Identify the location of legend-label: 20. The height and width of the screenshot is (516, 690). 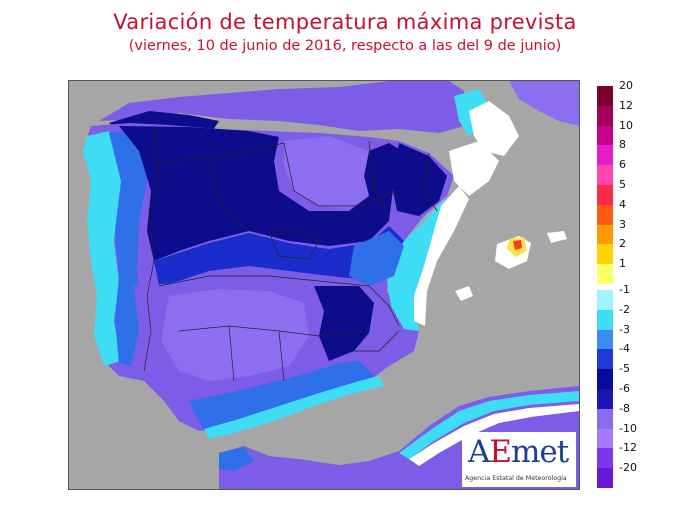
(626, 85).